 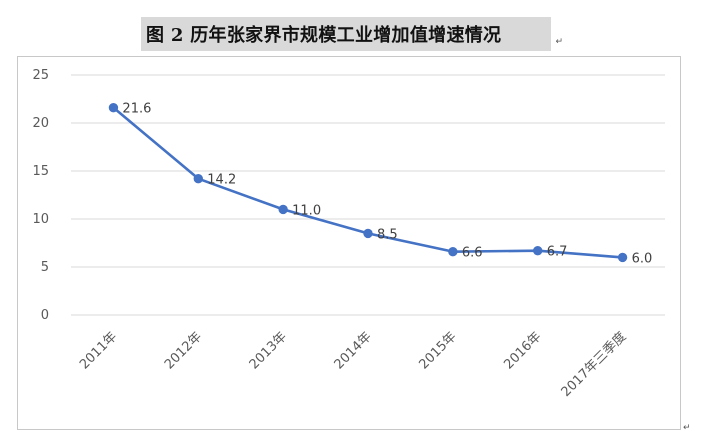 I want to click on x-tick-label: 2017年三季度, so click(x=593, y=364).